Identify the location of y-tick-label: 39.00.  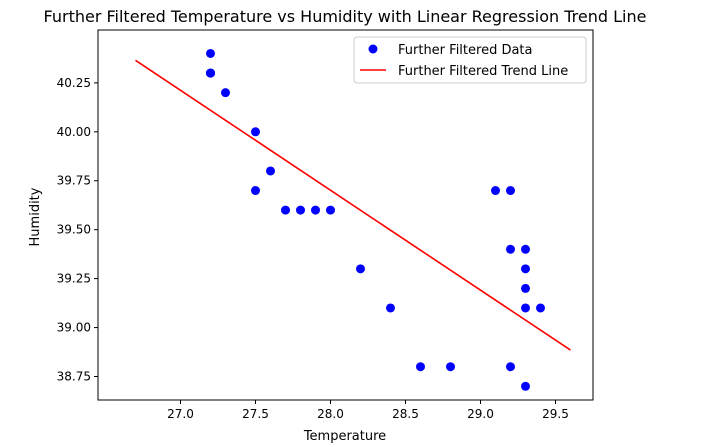
(74, 328).